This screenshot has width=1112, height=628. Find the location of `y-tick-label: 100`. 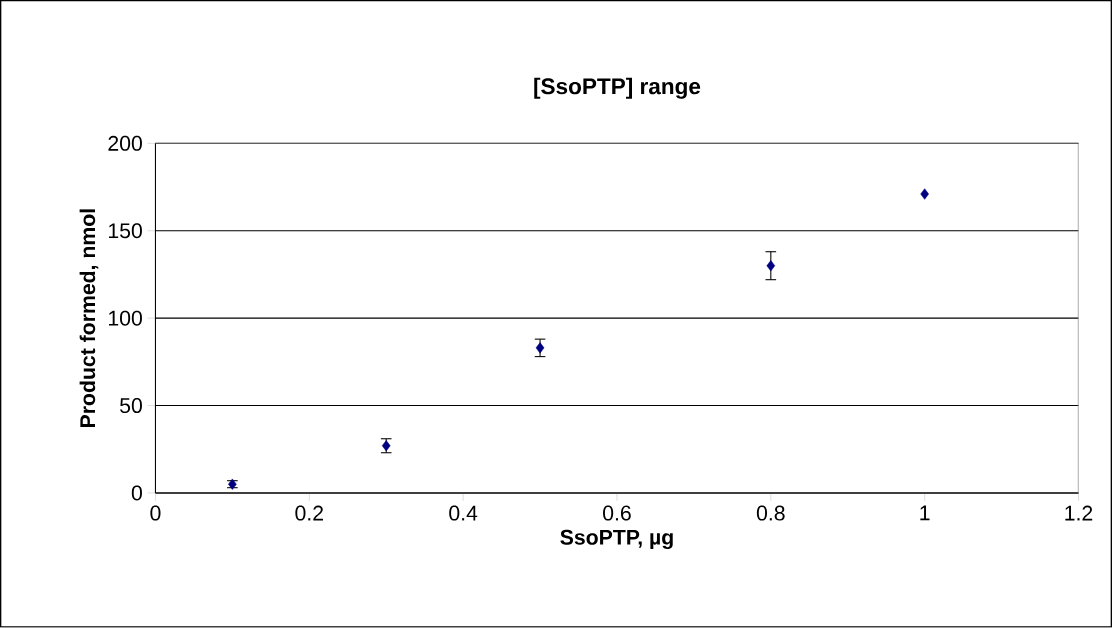

y-tick-label: 100 is located at coordinates (125, 318).